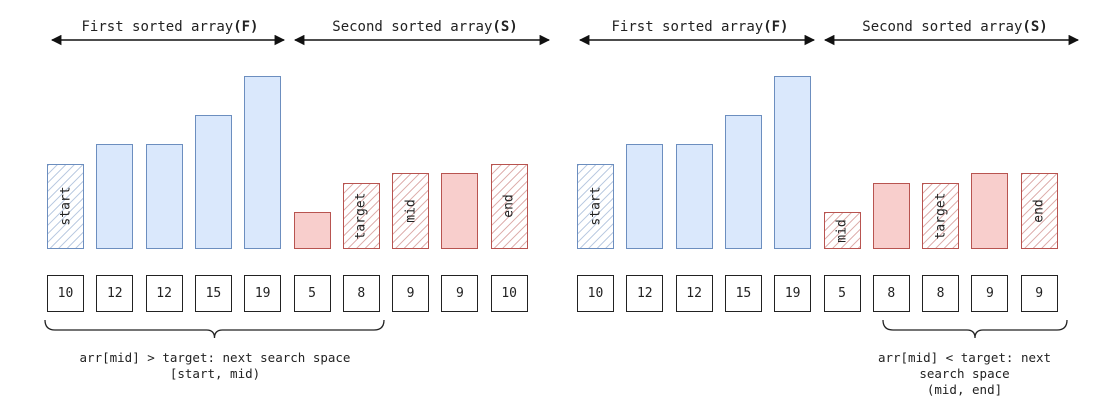 The height and width of the screenshot is (419, 1114). What do you see at coordinates (842, 293) in the screenshot?
I see `panel2-cell-5: 5` at bounding box center [842, 293].